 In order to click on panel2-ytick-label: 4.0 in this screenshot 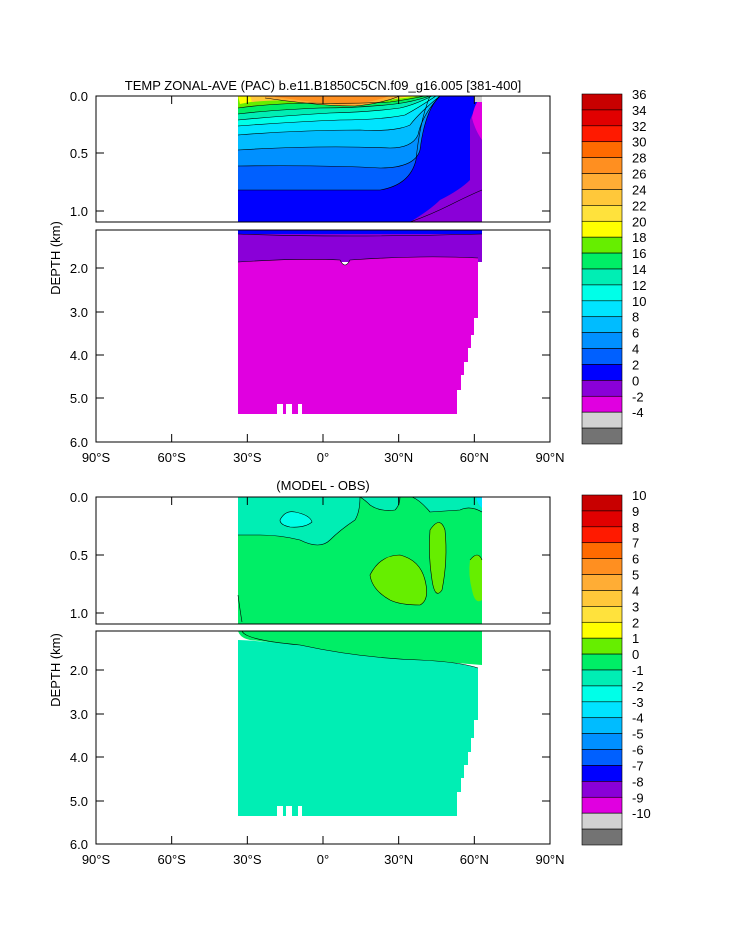, I will do `click(79, 757)`.